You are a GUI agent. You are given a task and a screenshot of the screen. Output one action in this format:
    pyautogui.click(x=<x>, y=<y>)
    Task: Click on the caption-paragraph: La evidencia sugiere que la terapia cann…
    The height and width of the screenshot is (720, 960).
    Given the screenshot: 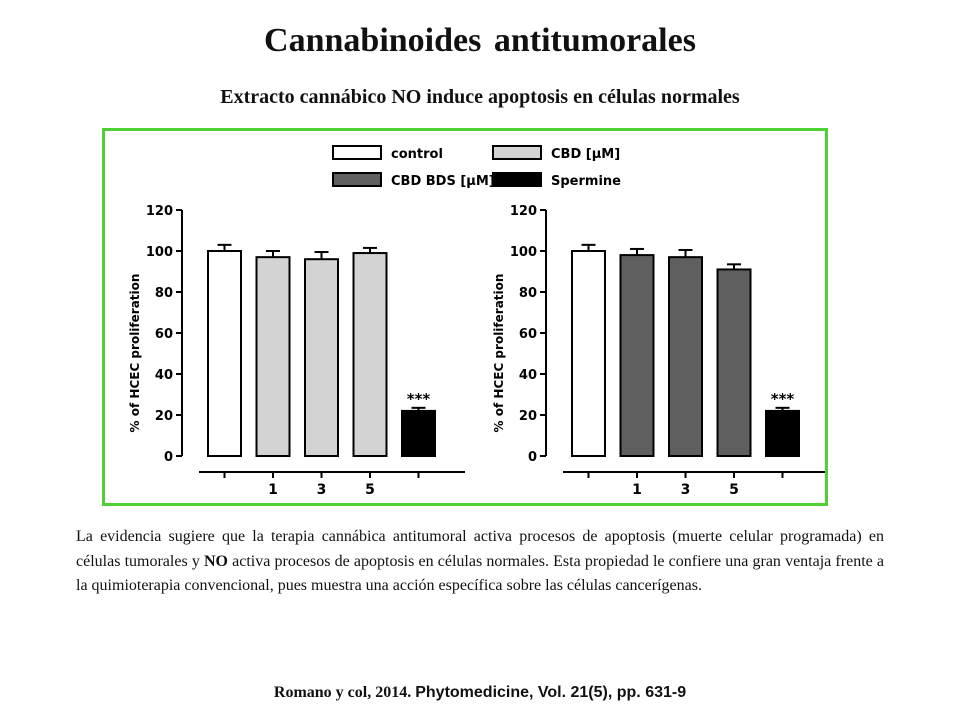 What is the action you would take?
    pyautogui.click(x=480, y=562)
    